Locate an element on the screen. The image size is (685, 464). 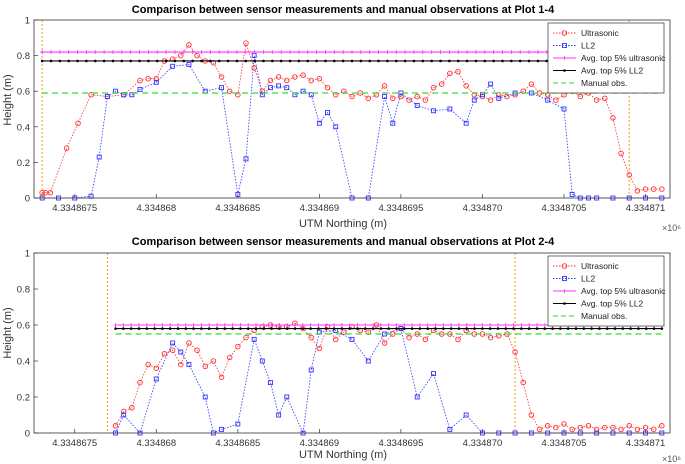
plot-1-4-xtick-label: 4.334871 is located at coordinates (646, 208).